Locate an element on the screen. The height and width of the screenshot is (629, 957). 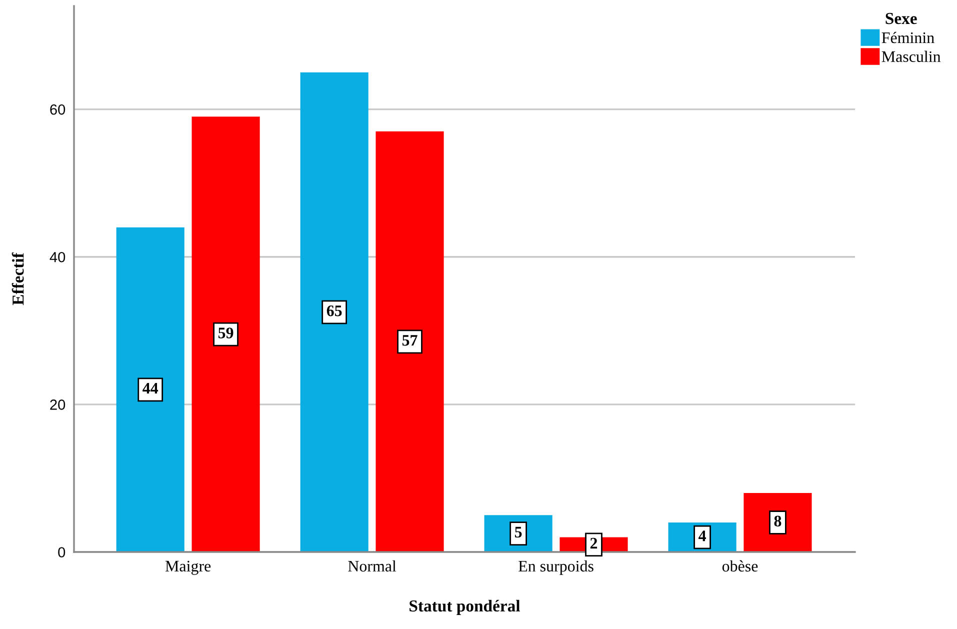
data-label: 2 is located at coordinates (594, 543).